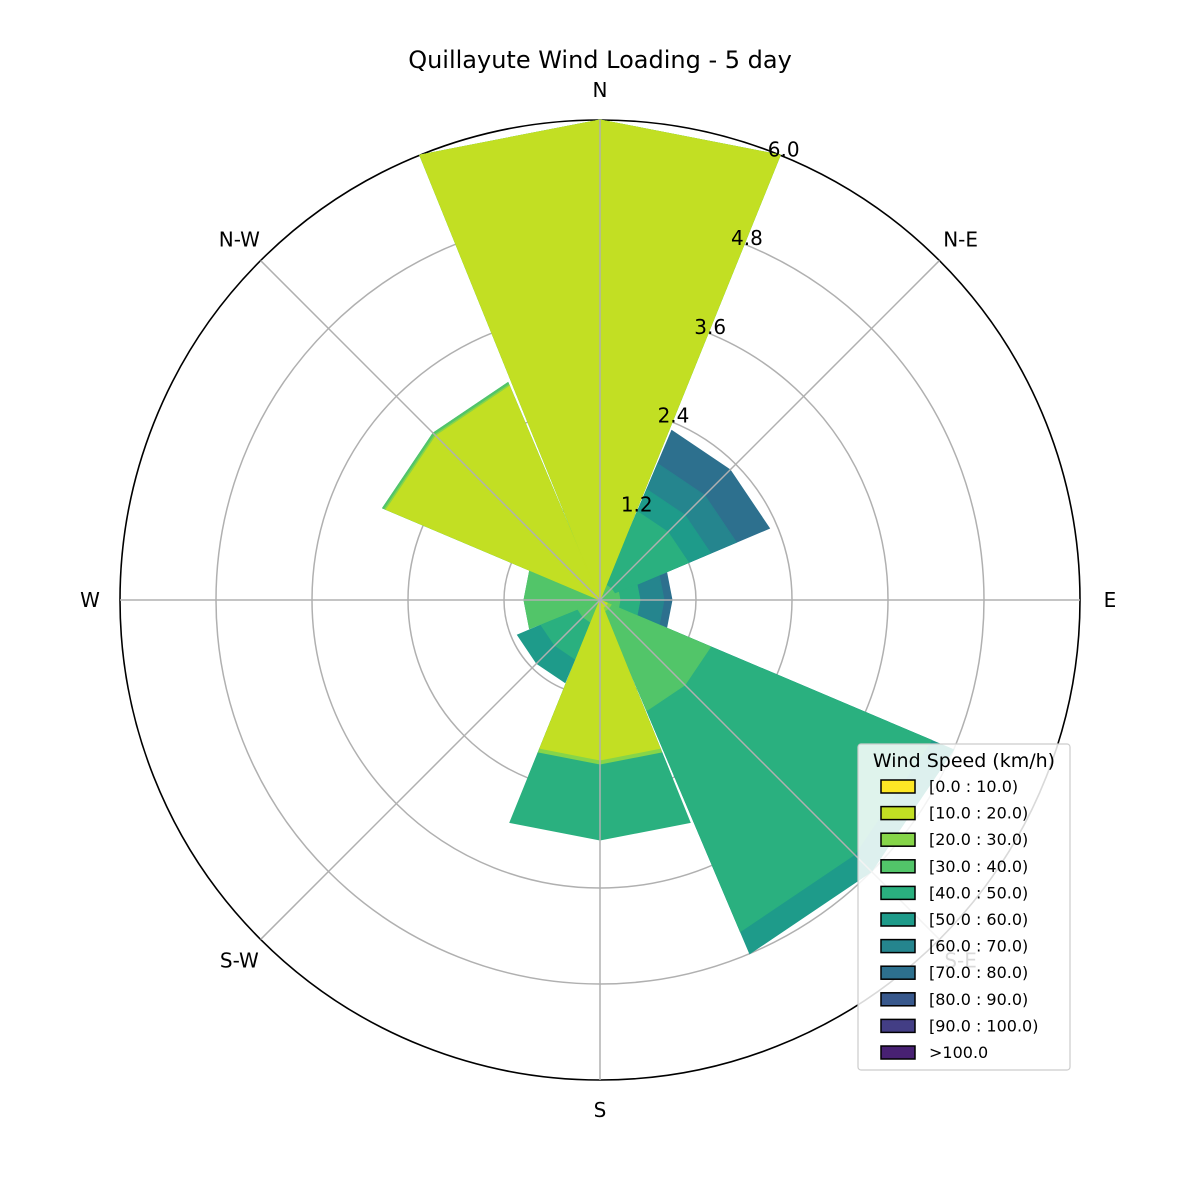 This screenshot has height=1200, width=1200. What do you see at coordinates (978, 892) in the screenshot?
I see `legend-label: [40.0 : 50.0)` at bounding box center [978, 892].